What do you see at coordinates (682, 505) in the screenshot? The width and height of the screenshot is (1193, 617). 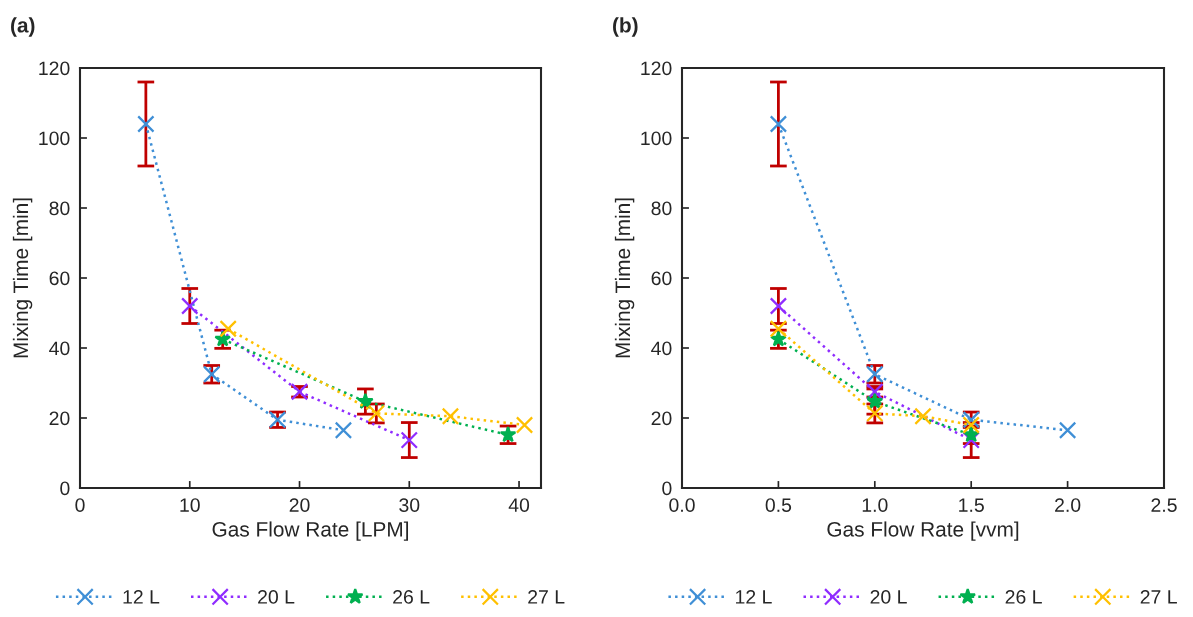 I see `x-tick-label: 0.0` at bounding box center [682, 505].